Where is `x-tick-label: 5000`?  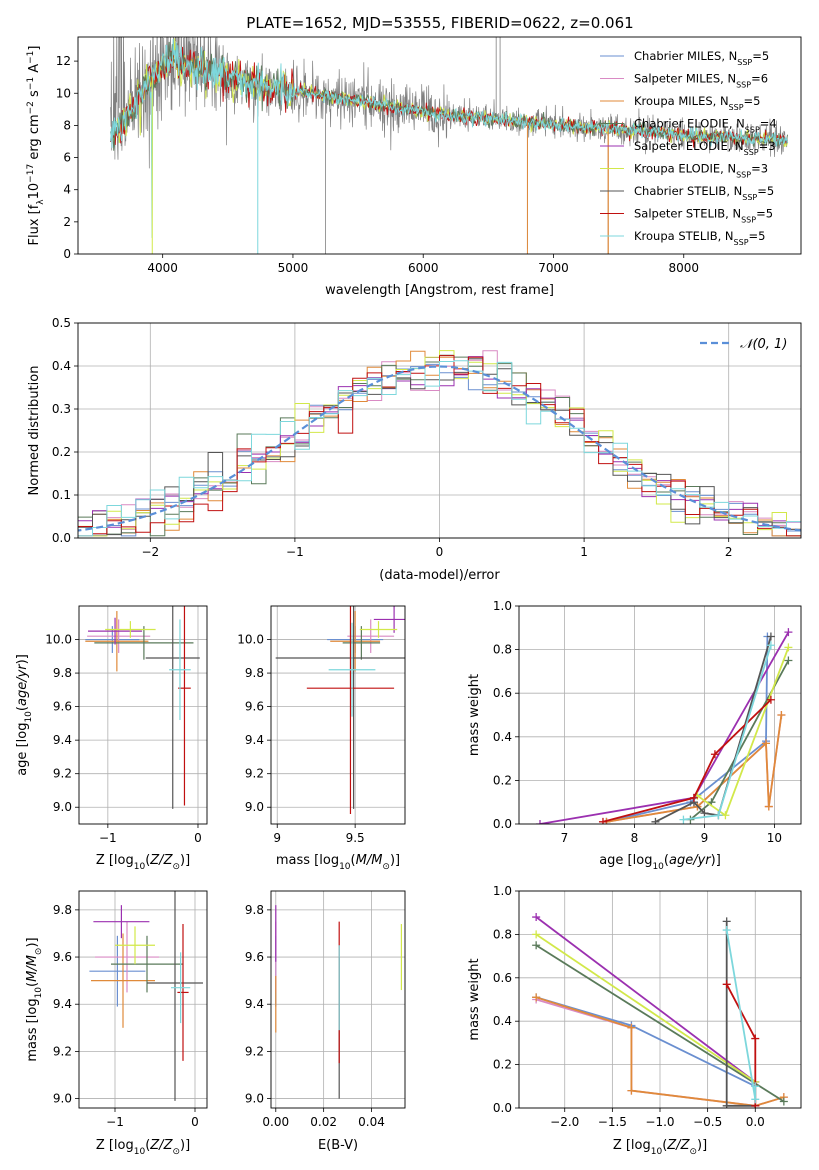
x-tick-label: 5000 is located at coordinates (293, 268).